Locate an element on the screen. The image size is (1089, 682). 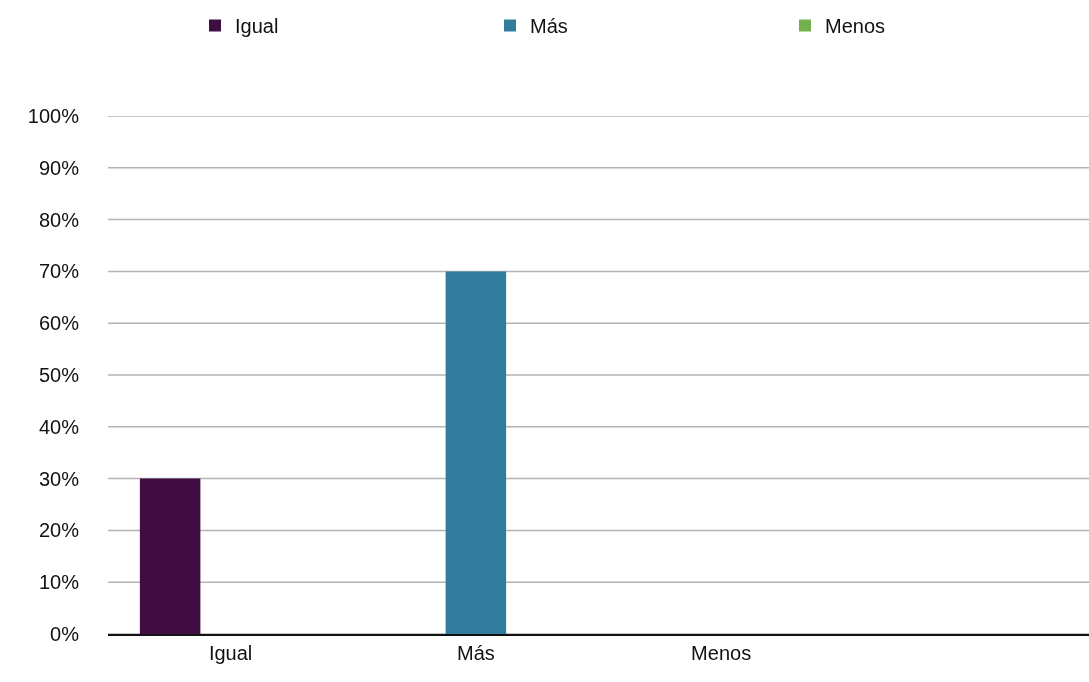
x-tick-label: Más is located at coordinates (475, 653).